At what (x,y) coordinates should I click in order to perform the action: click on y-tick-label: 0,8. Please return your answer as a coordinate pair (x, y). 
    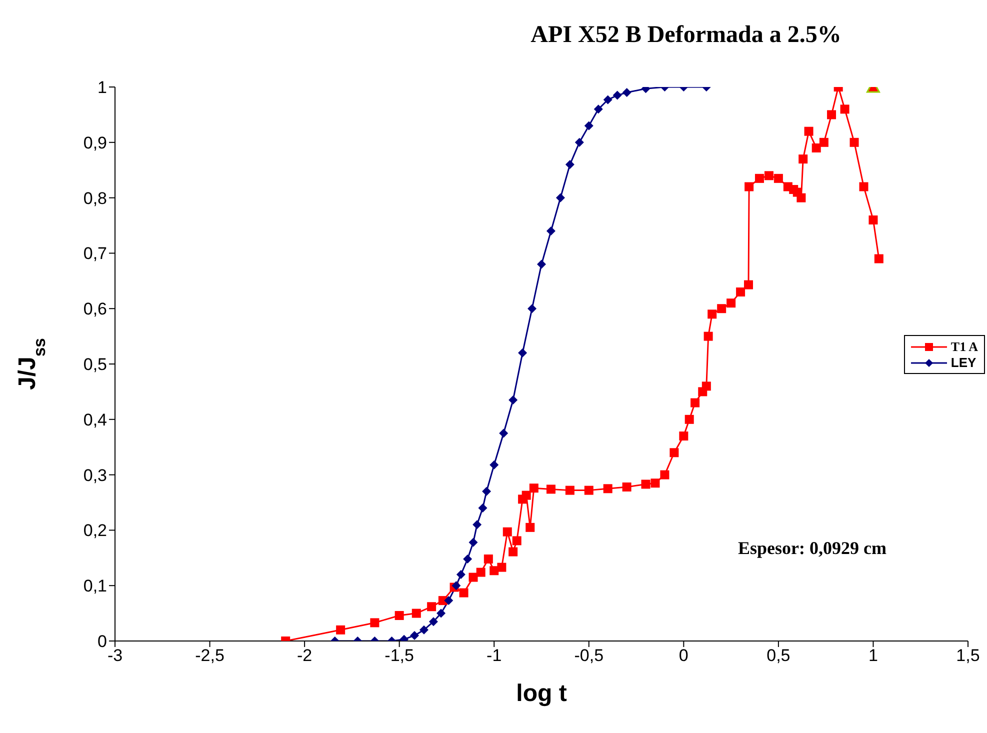
    Looking at the image, I should click on (95, 198).